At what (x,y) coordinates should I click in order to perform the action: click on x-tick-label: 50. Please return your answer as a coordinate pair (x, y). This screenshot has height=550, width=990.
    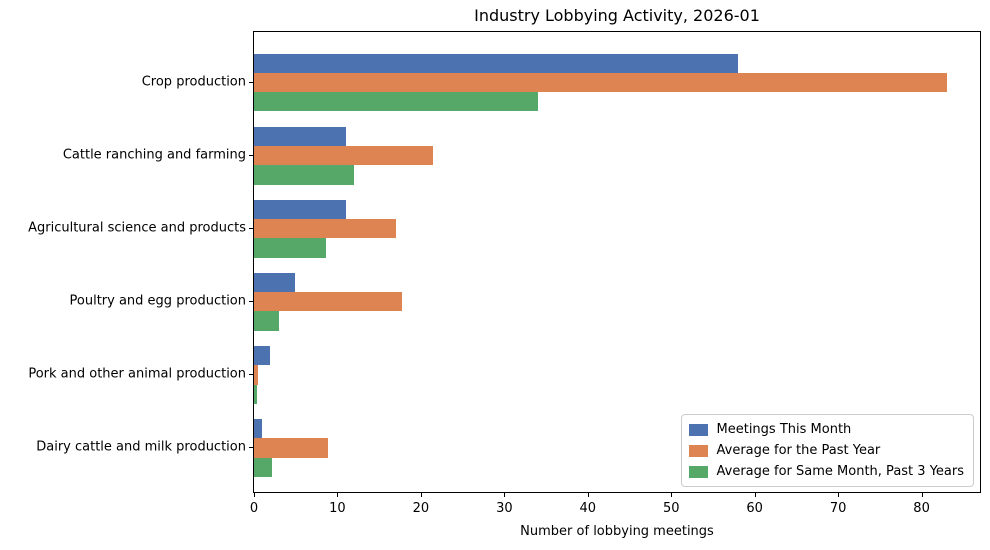
    Looking at the image, I should click on (671, 508).